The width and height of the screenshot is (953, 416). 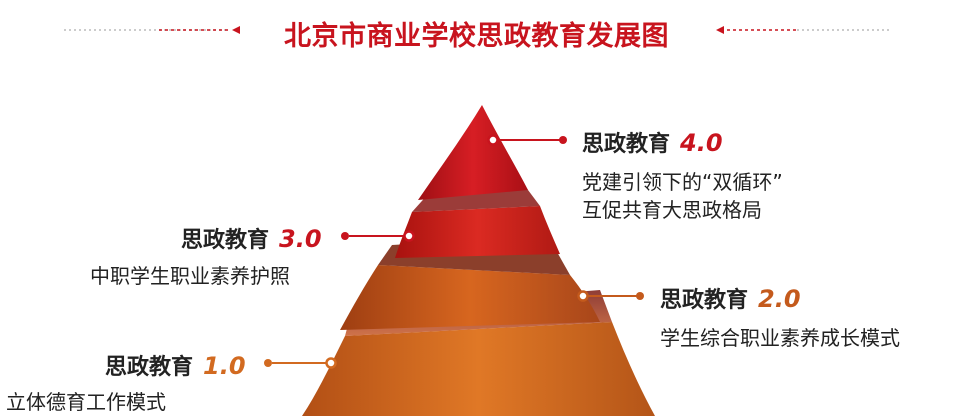 What do you see at coordinates (626, 144) in the screenshot?
I see `level-4-prefix: 思政教育` at bounding box center [626, 144].